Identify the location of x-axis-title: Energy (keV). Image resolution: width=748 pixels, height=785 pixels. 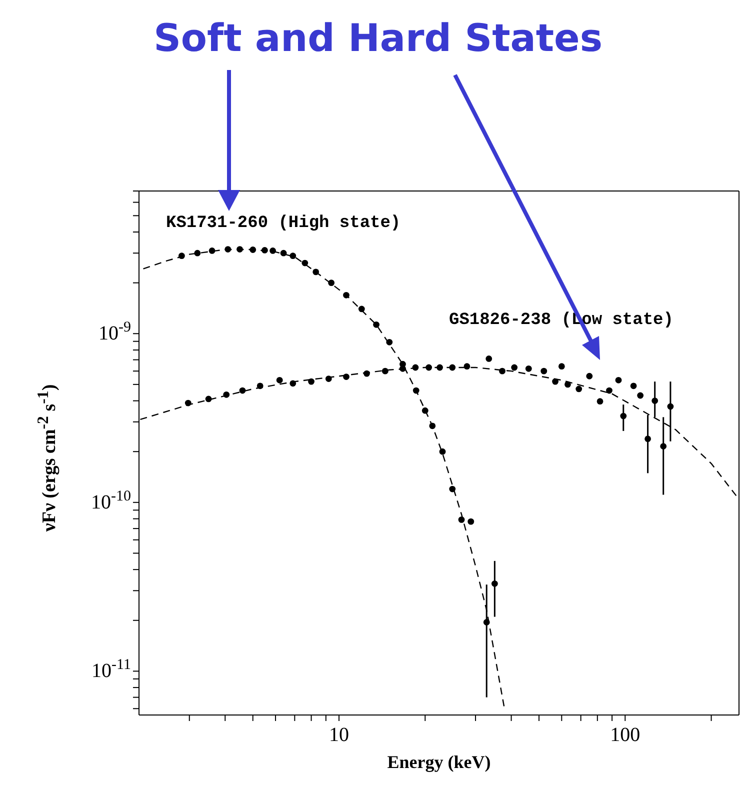
(439, 762).